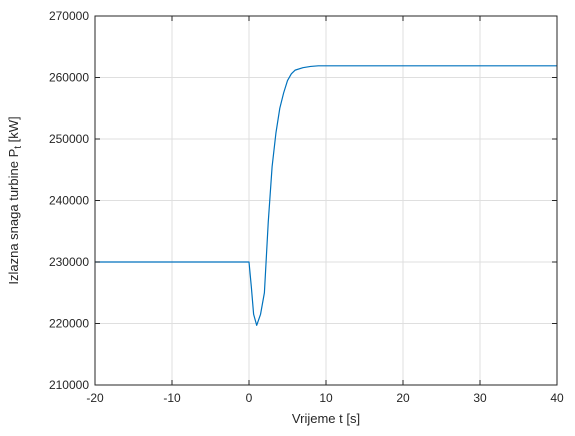 The height and width of the screenshot is (436, 575). I want to click on y-tick-label: 260000, so click(69, 78).